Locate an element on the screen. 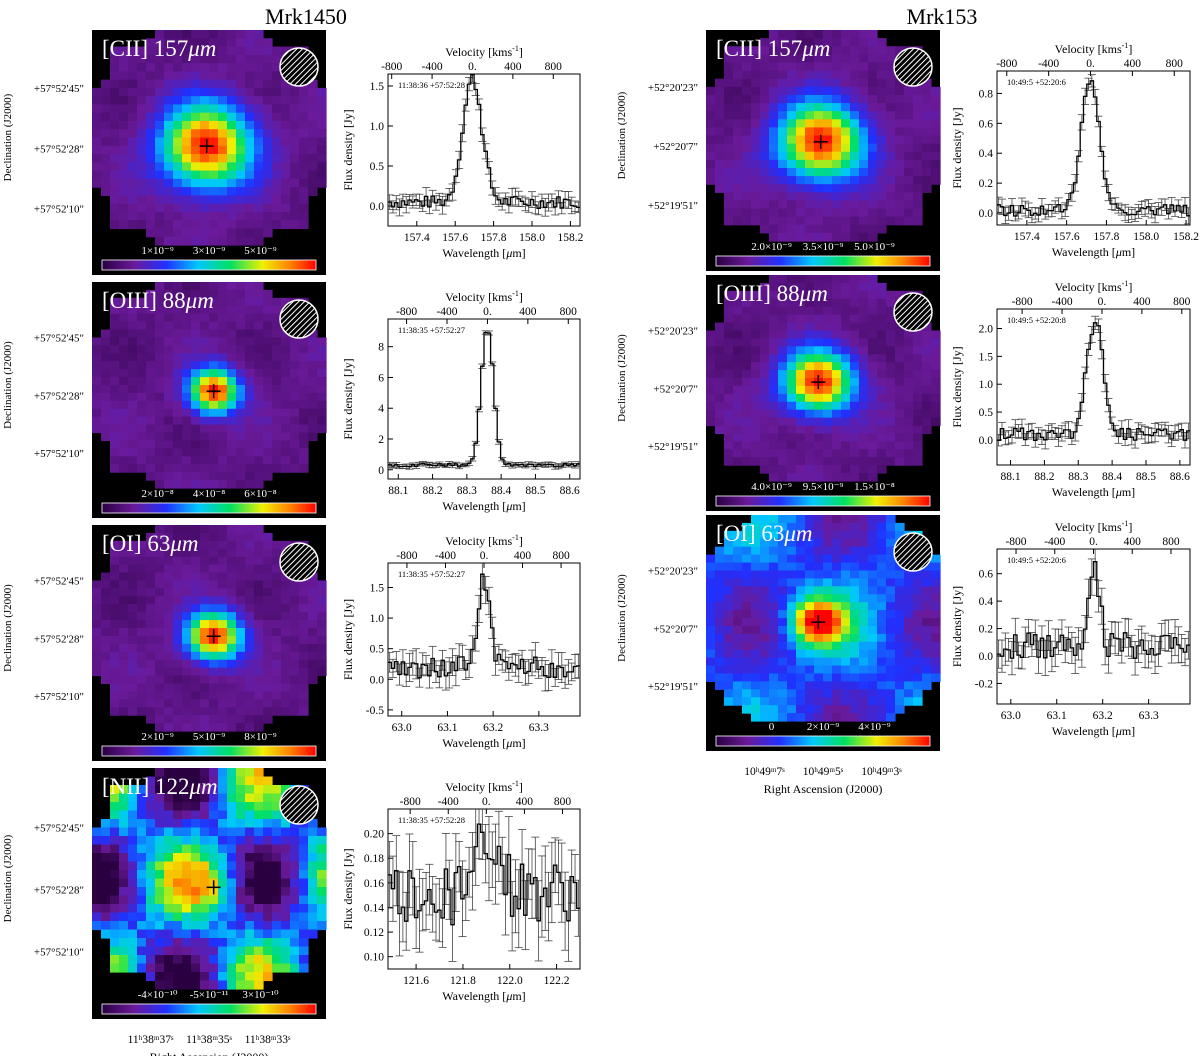 The height and width of the screenshot is (1056, 1200). declination-tick-label: +52°19'51" is located at coordinates (673, 447).